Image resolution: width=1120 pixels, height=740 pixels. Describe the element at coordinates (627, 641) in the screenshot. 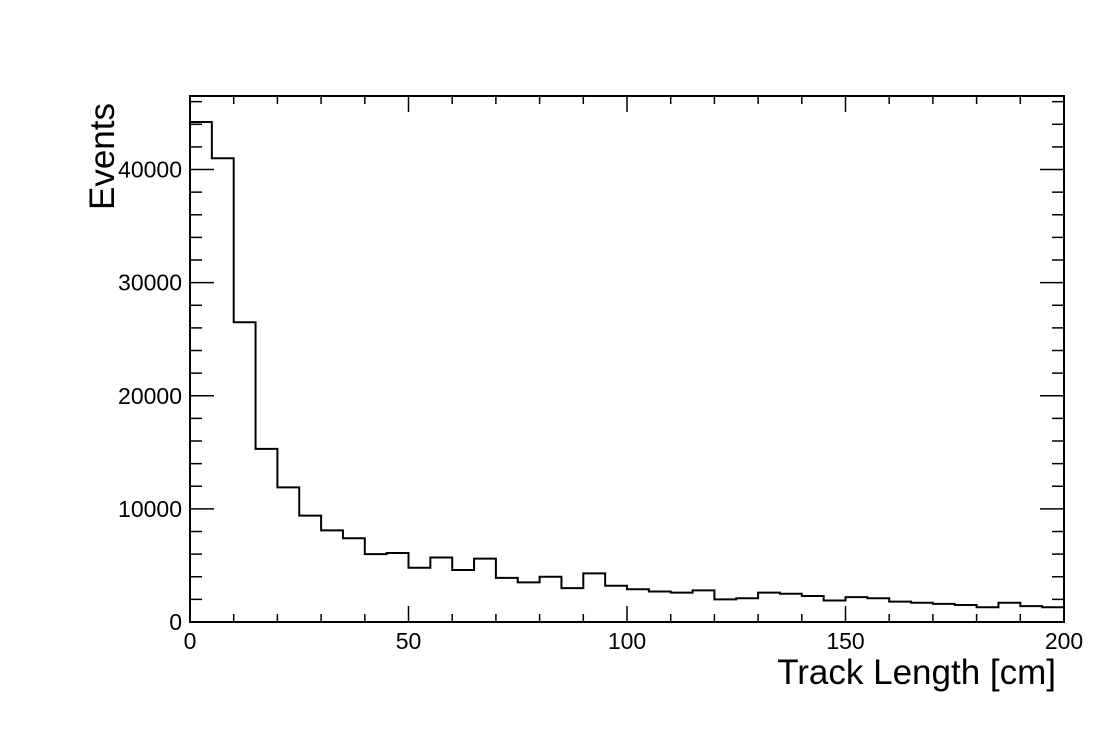

I see `x-tick-label: 100` at that location.